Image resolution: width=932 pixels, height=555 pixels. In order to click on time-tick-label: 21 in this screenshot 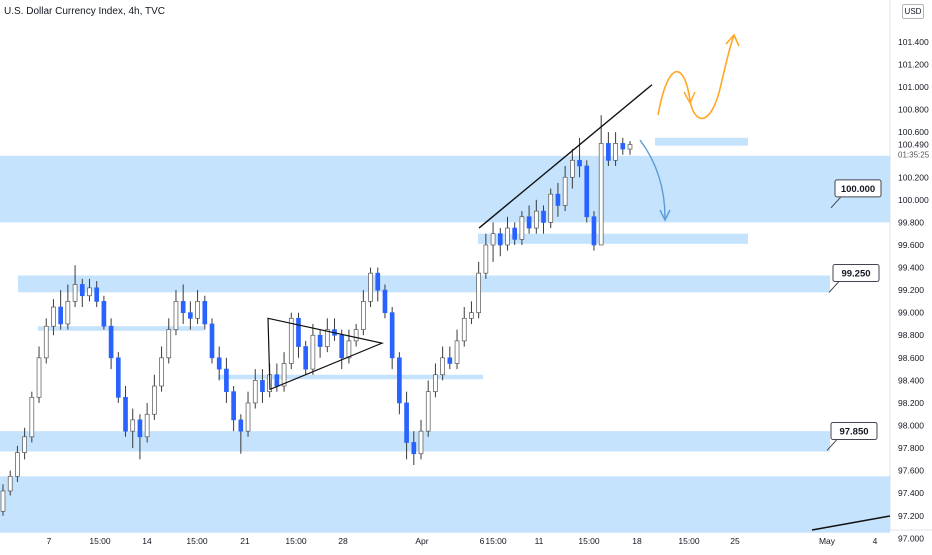, I will do `click(245, 541)`.